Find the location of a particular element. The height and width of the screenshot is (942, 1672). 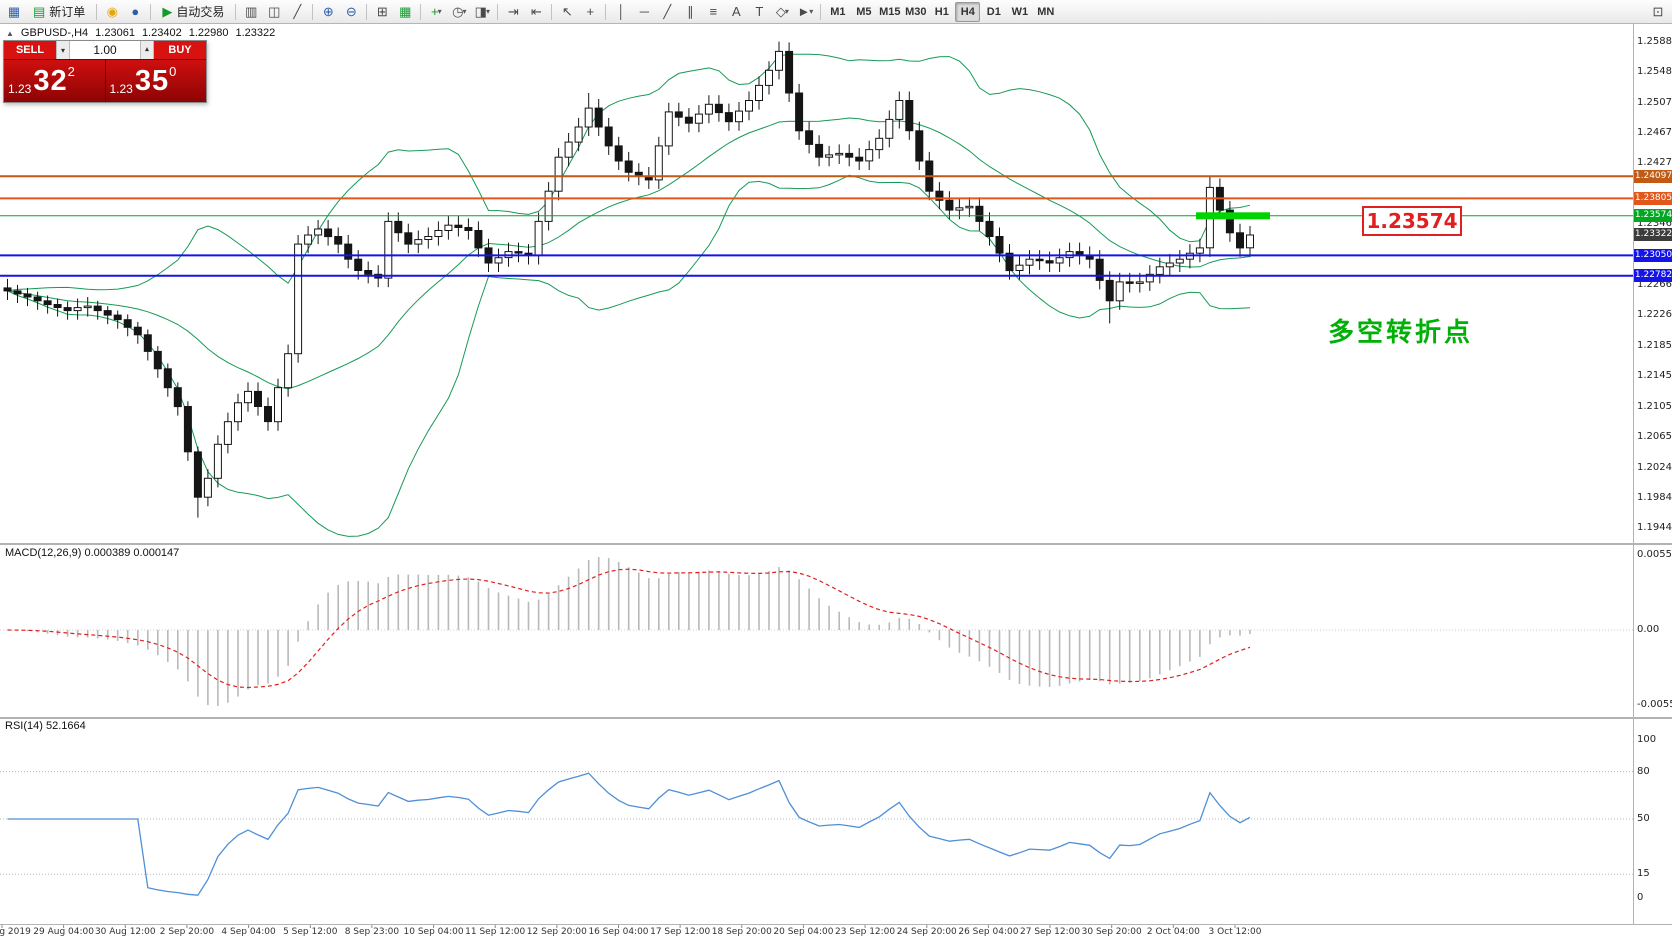

app-icon: ▦ is located at coordinates (14, 11).